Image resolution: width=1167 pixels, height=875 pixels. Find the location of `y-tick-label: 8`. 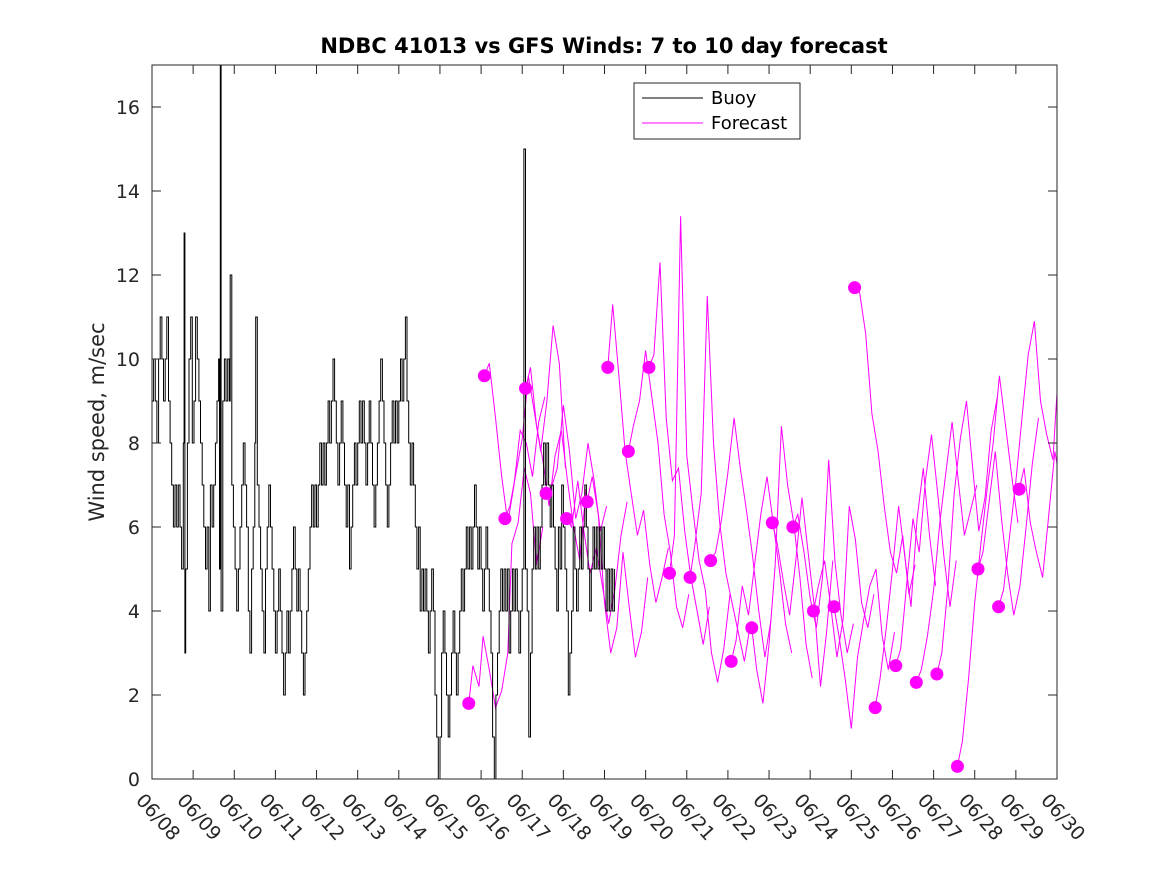

y-tick-label: 8 is located at coordinates (134, 444).